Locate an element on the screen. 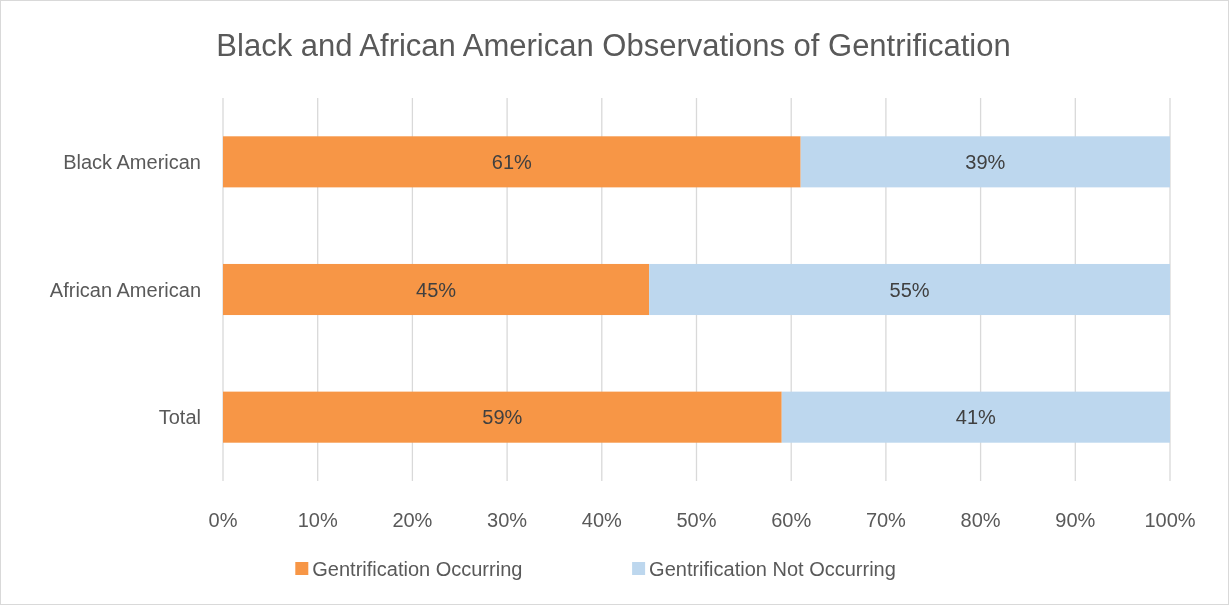  y-tick-label: Black American is located at coordinates (132, 161).